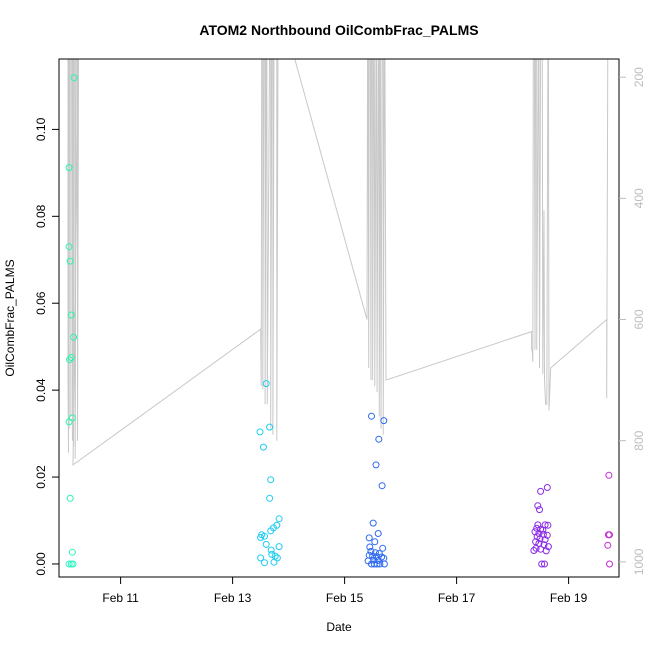  Describe the element at coordinates (10, 317) in the screenshot. I see `y-axis-label: OilCombFrac_PALMS` at that location.